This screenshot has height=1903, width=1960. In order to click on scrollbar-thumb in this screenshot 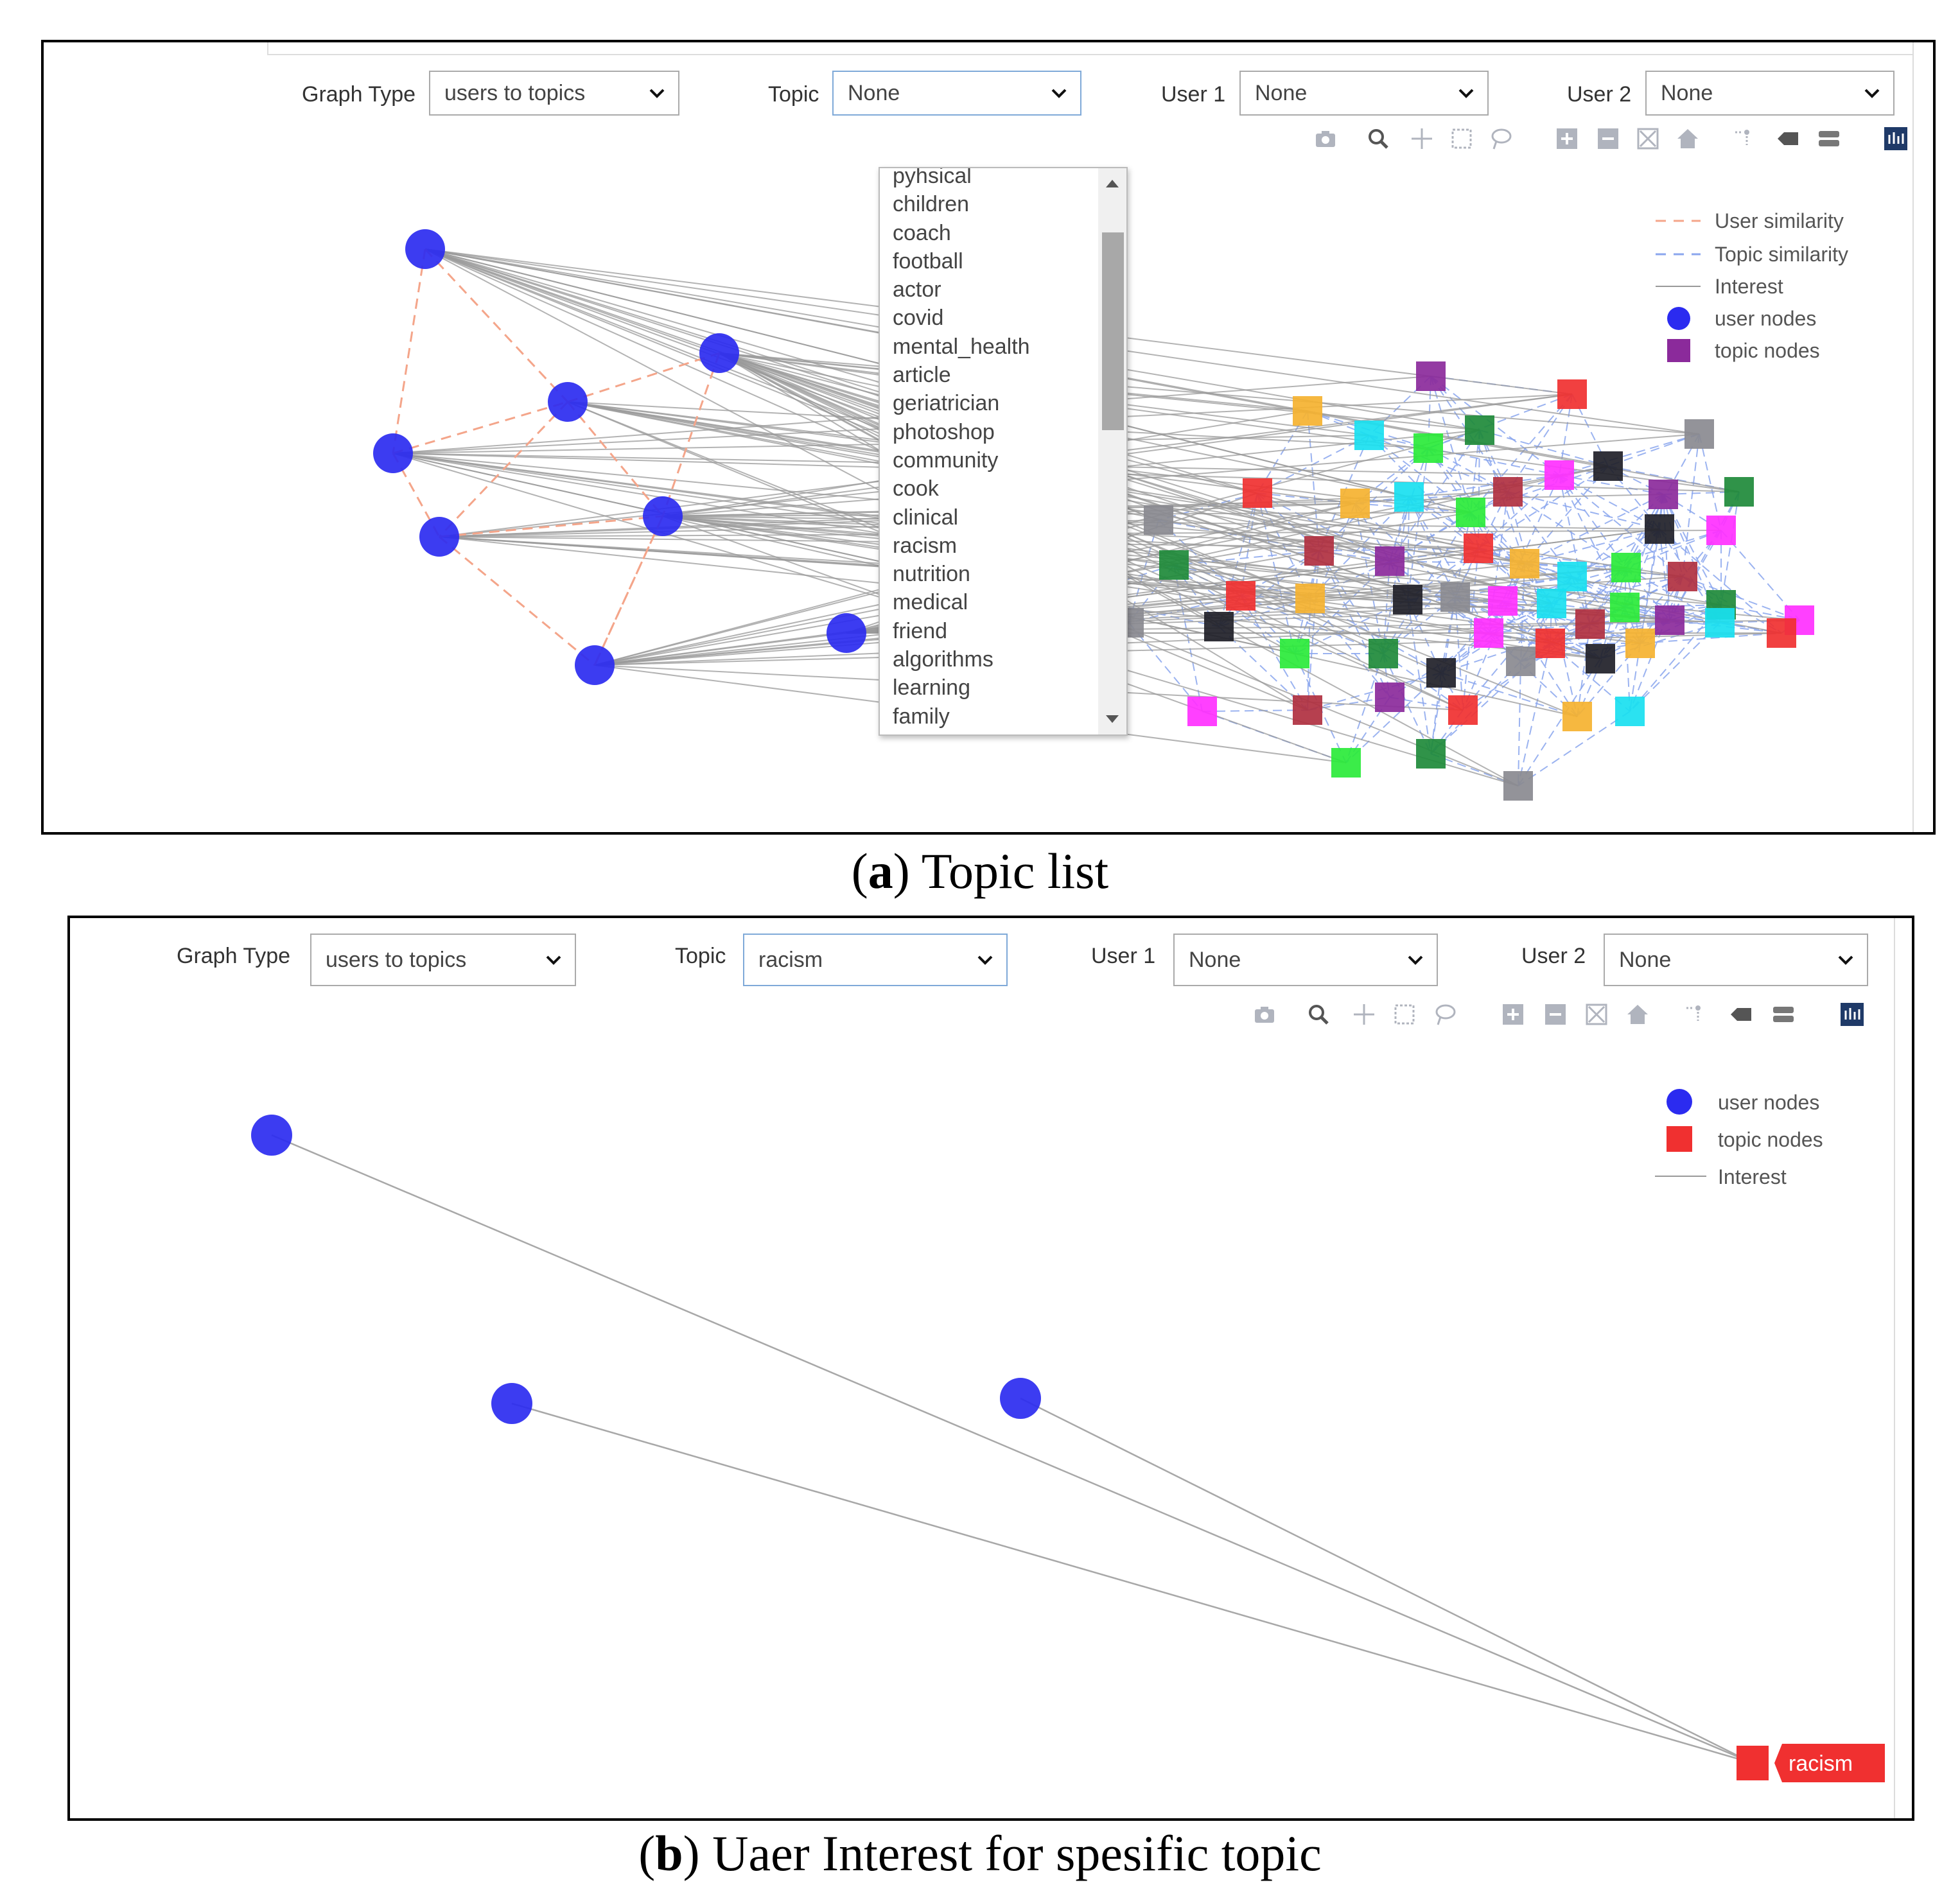, I will do `click(1113, 331)`.